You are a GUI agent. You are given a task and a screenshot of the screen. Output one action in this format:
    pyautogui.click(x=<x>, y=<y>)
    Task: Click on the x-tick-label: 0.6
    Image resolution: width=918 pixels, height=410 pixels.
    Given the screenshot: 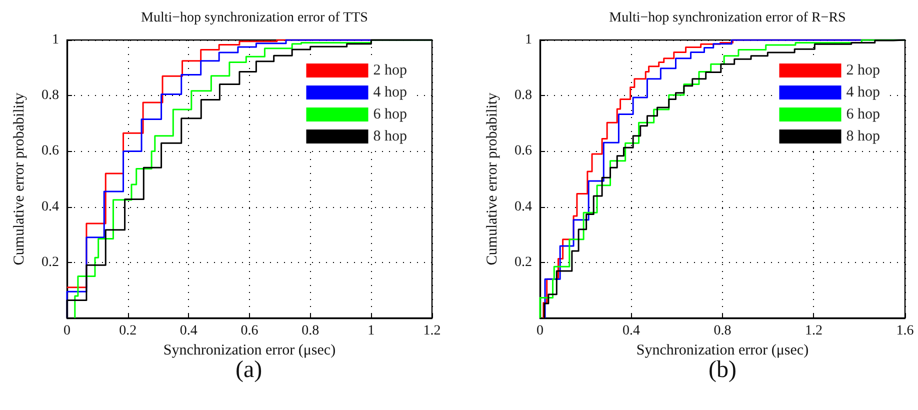 What is the action you would take?
    pyautogui.click(x=249, y=331)
    